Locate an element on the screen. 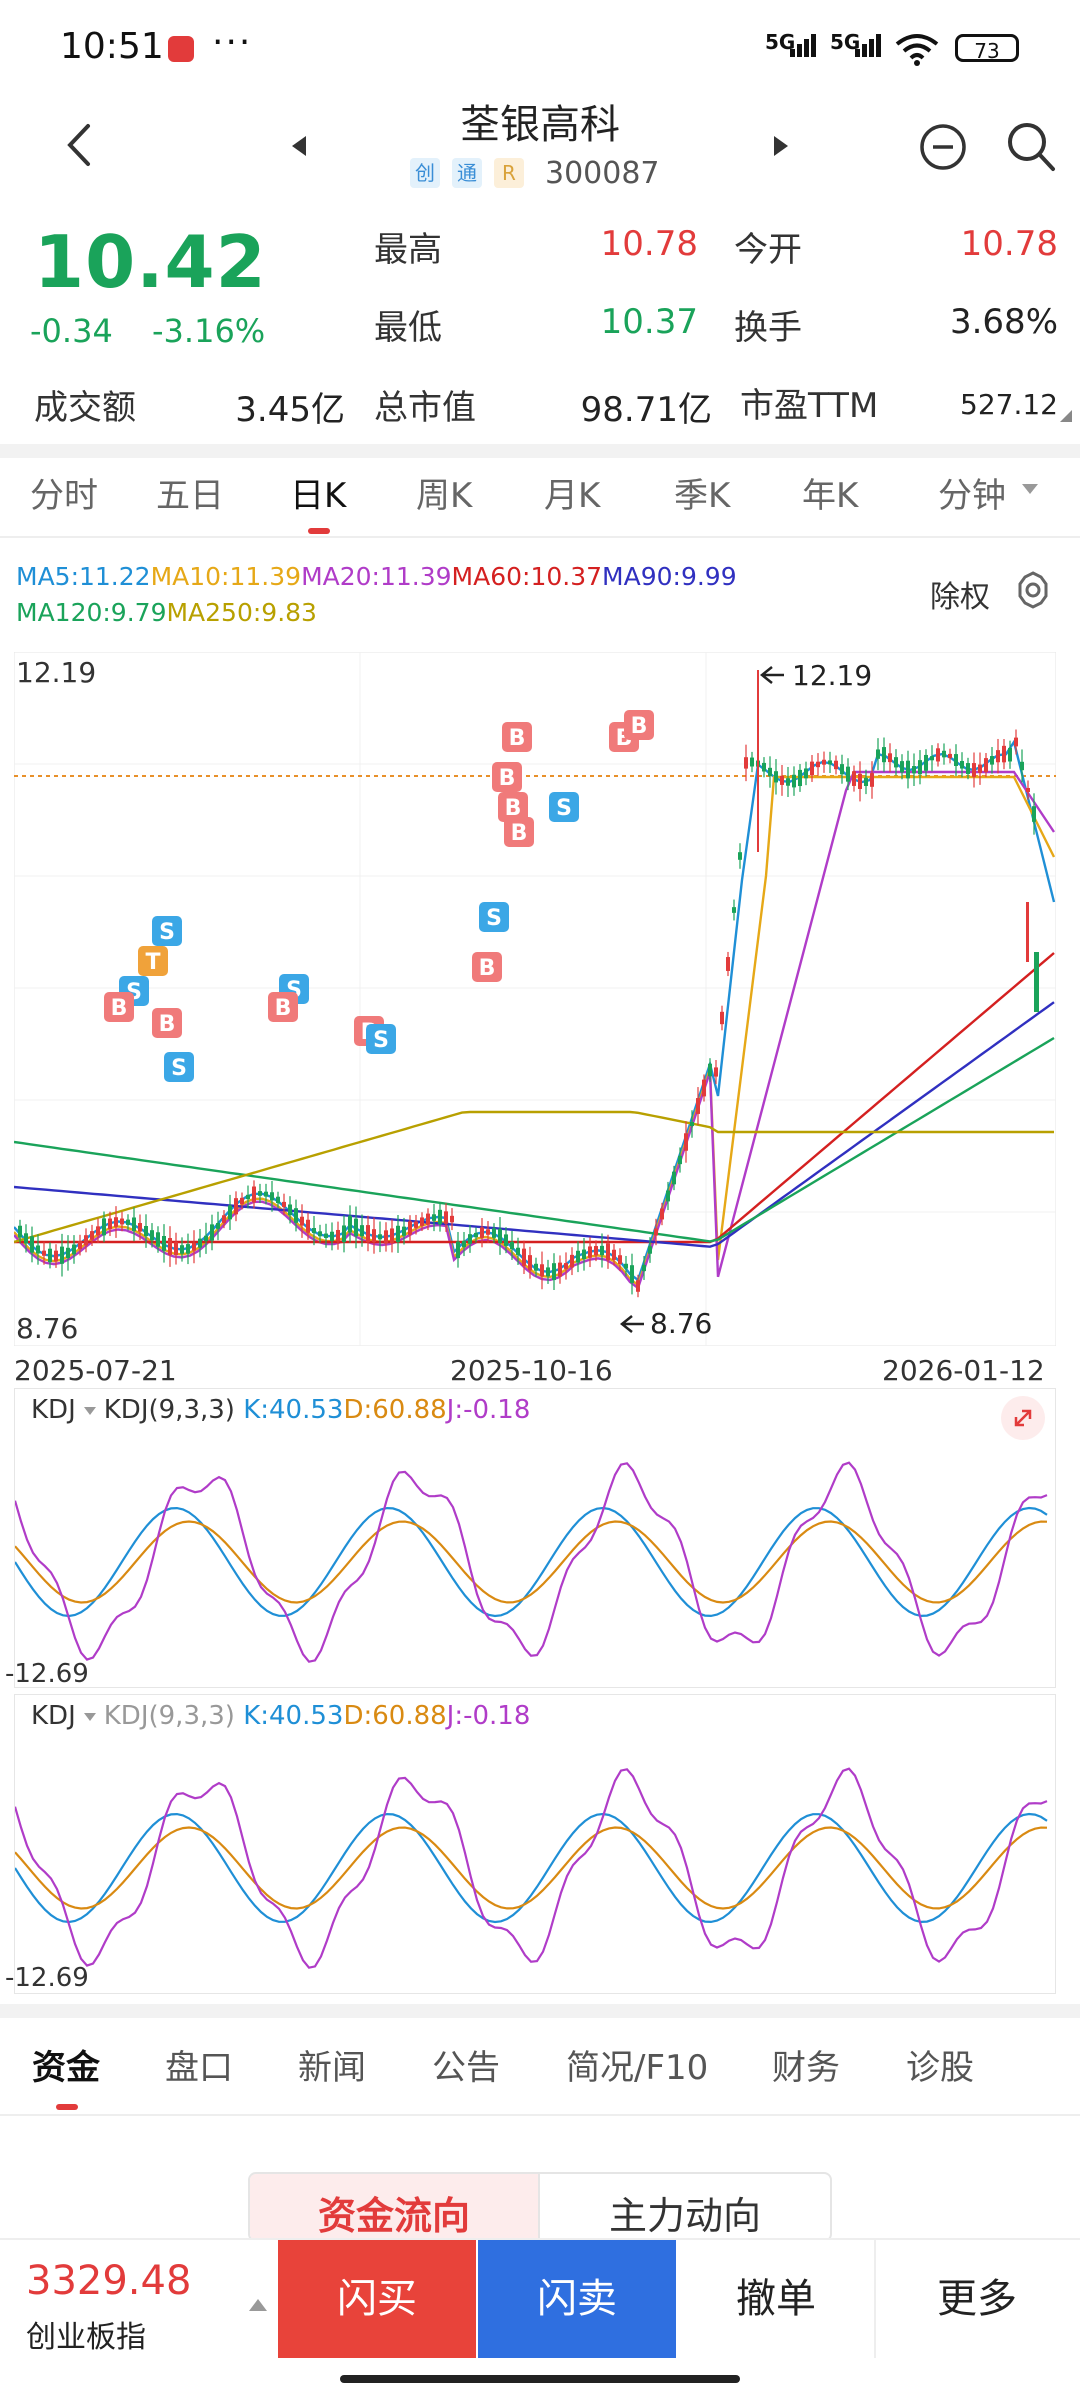 Image resolution: width=1080 pixels, height=2400 pixels. tab-orderbook: 盘口 is located at coordinates (199, 2068).